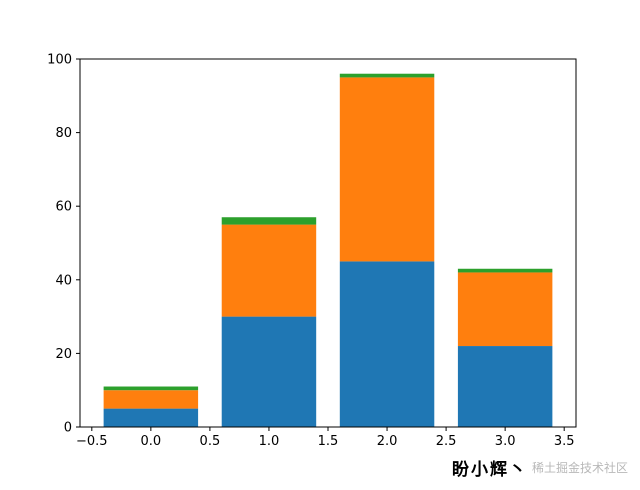 The height and width of the screenshot is (490, 640). Describe the element at coordinates (387, 169) in the screenshot. I see `bar-series1-x2` at that location.